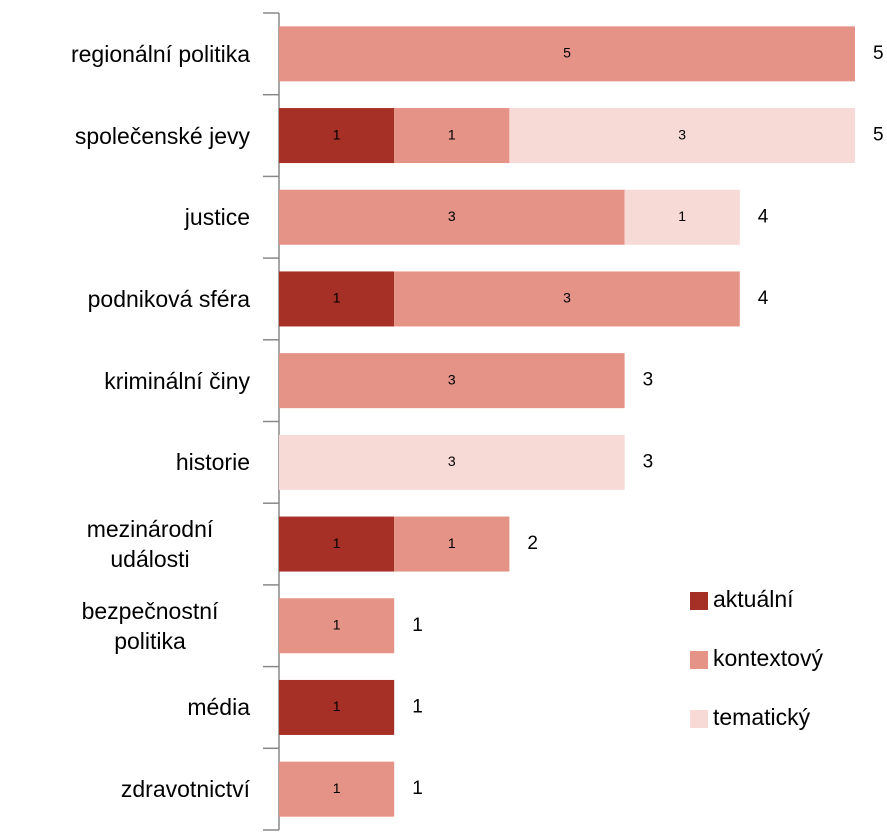 This screenshot has height=839, width=887. I want to click on category-label: společenské jevy, so click(162, 135).